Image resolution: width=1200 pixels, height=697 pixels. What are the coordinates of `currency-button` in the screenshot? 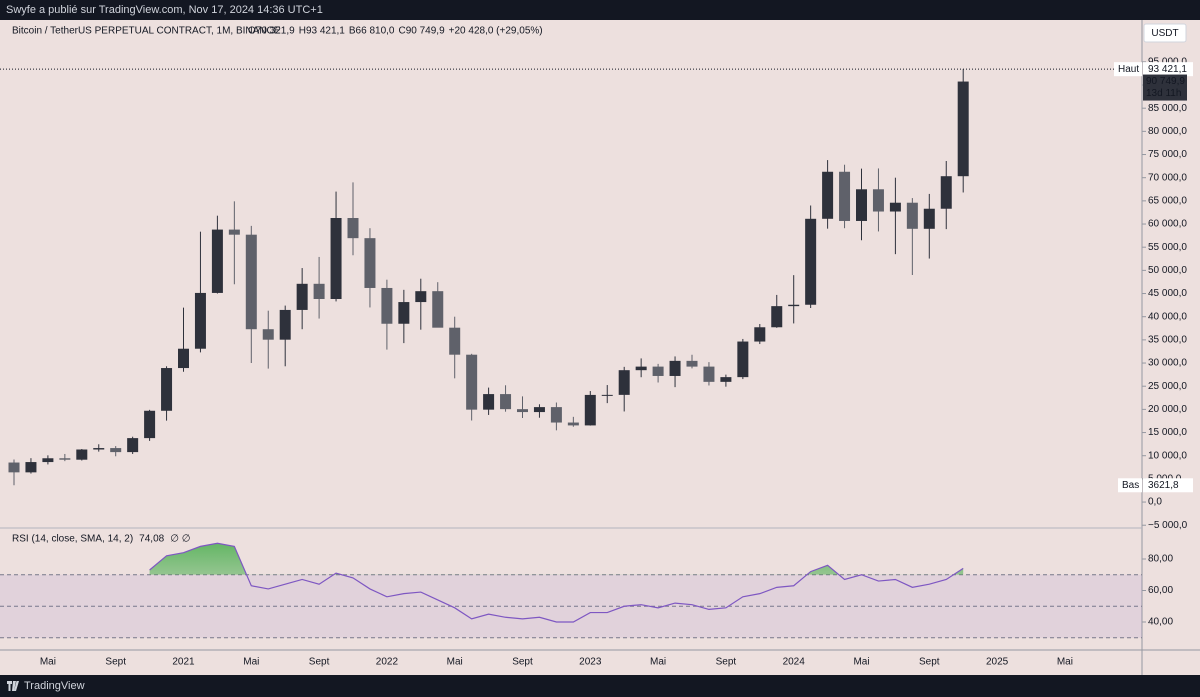 It's located at (1165, 33).